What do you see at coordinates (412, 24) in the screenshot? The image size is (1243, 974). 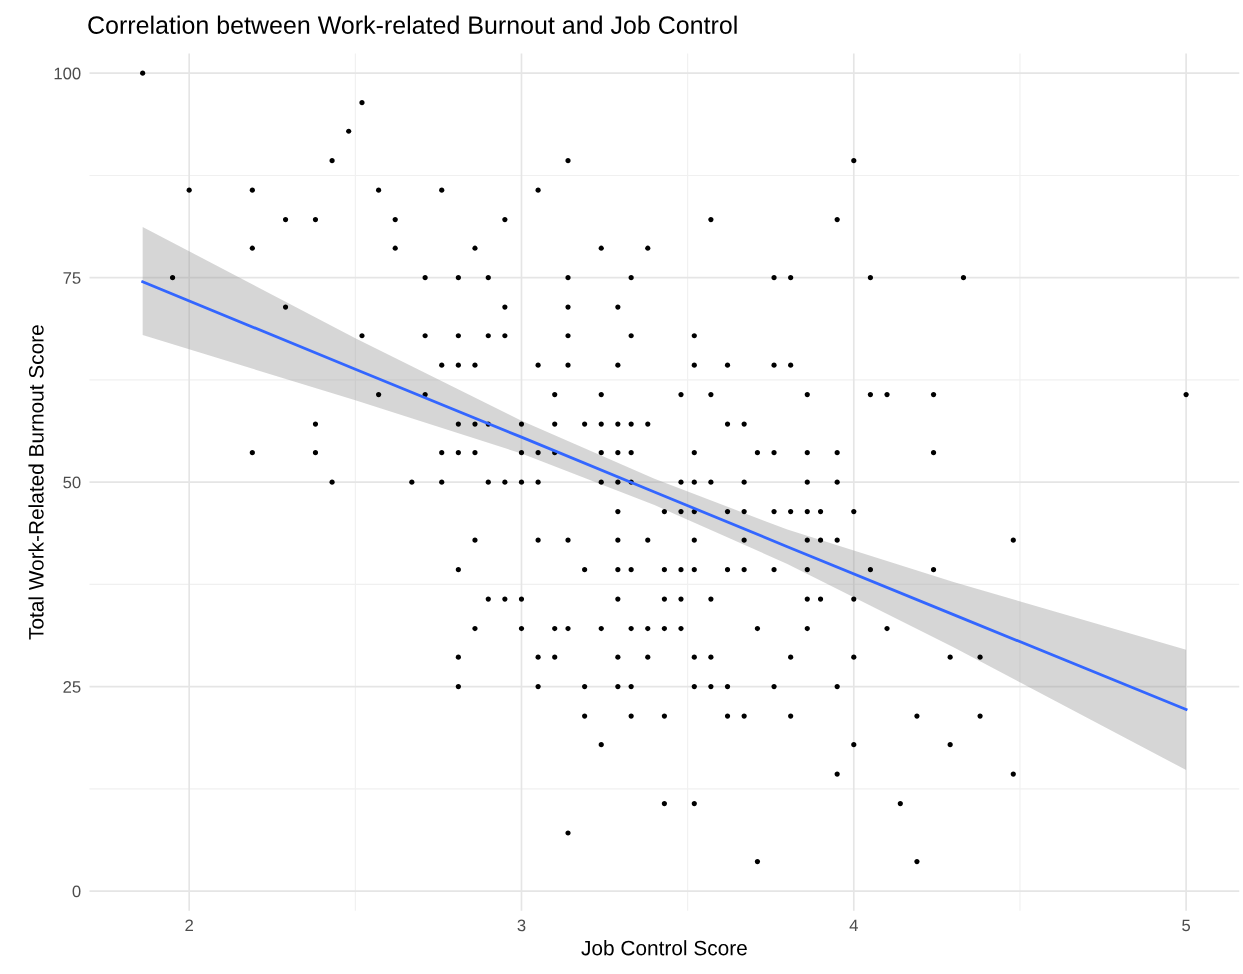 I see `chart-title: Correlation between Work-related Burnout and Job Control` at bounding box center [412, 24].